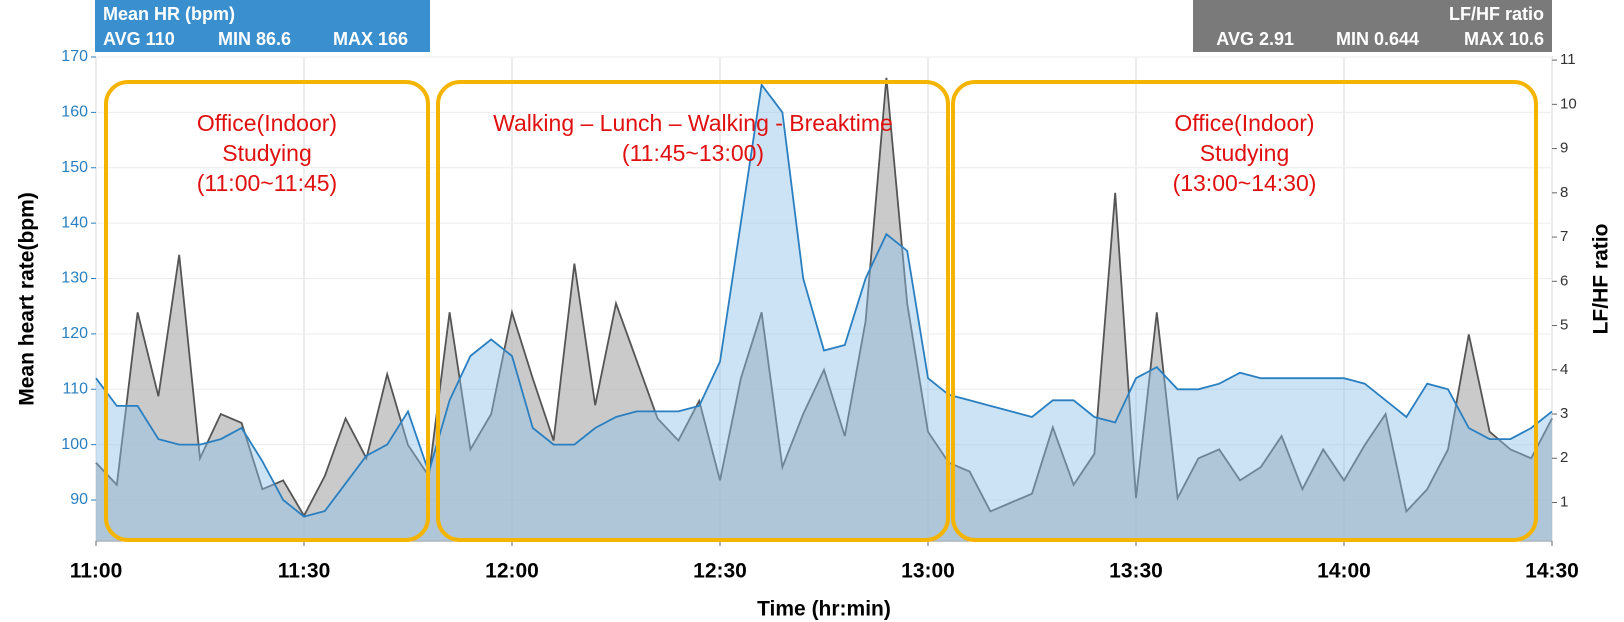 The image size is (1624, 622). I want to click on x-tick-label: 12:00, so click(512, 571).